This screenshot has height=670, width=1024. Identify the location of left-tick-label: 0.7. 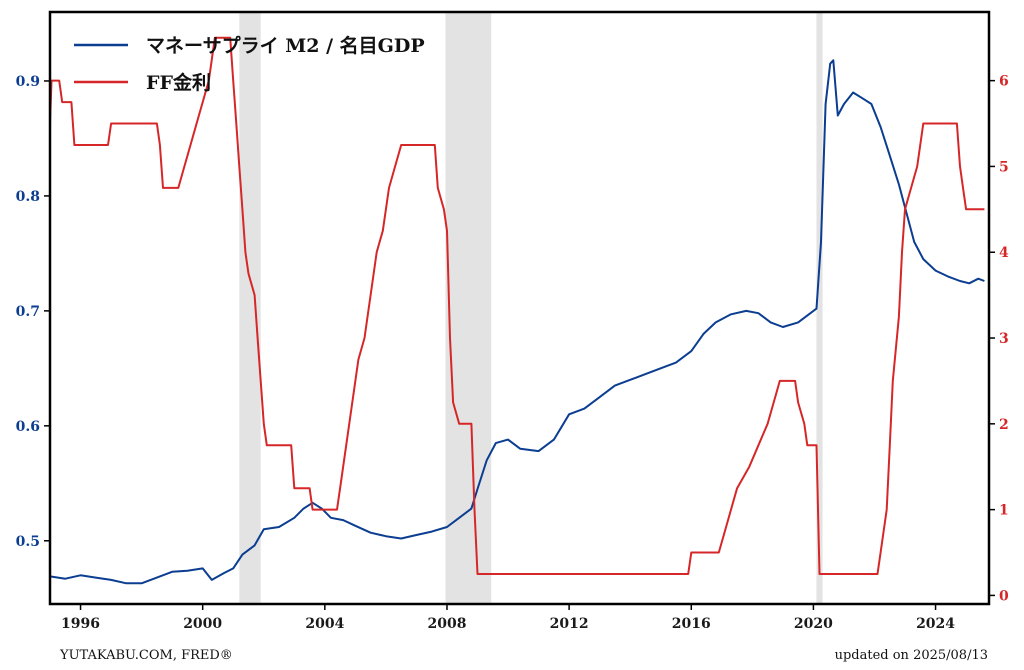
(28, 312).